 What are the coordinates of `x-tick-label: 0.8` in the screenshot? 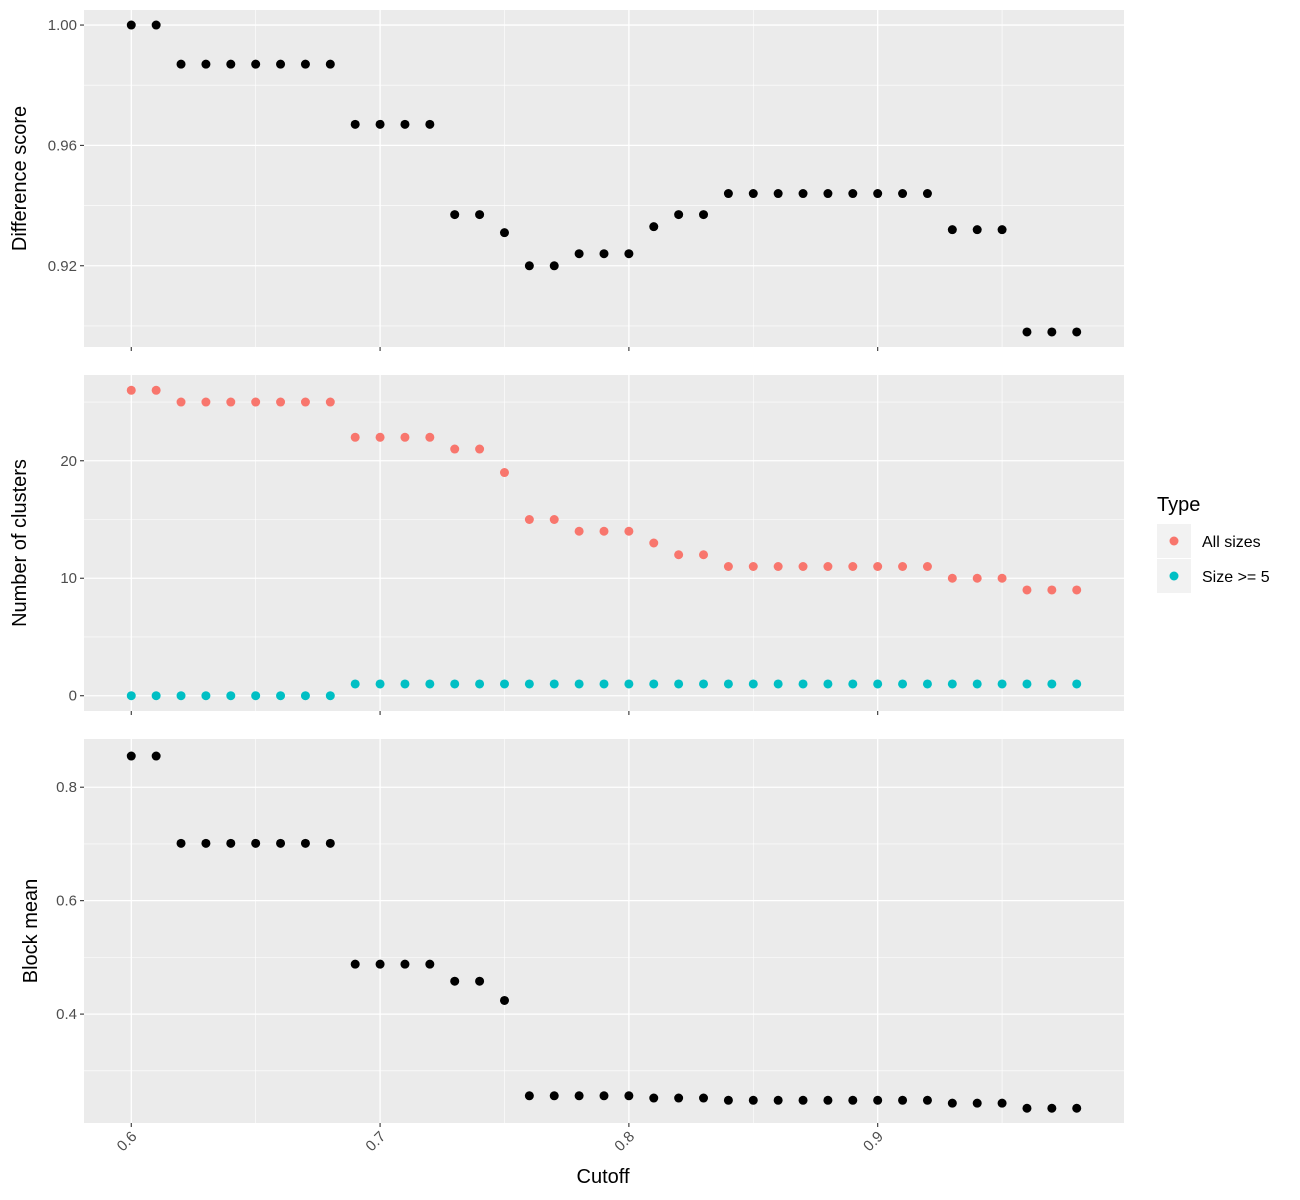 It's located at (624, 1141).